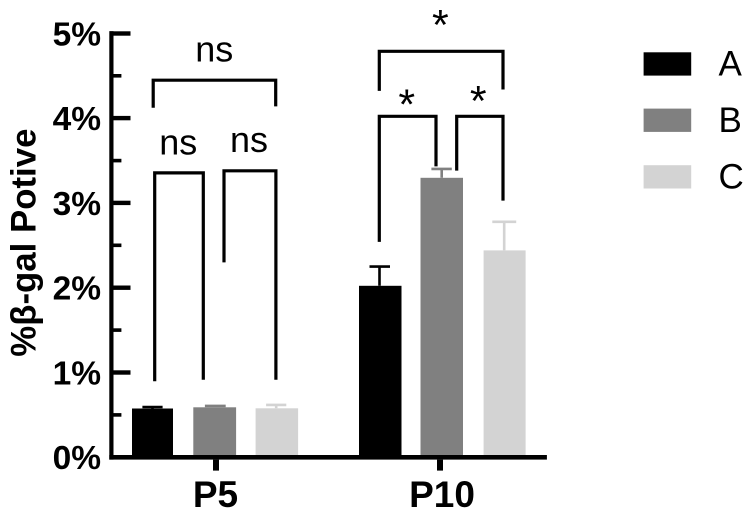 This screenshot has width=751, height=518. I want to click on svg-text: B, so click(730, 120).